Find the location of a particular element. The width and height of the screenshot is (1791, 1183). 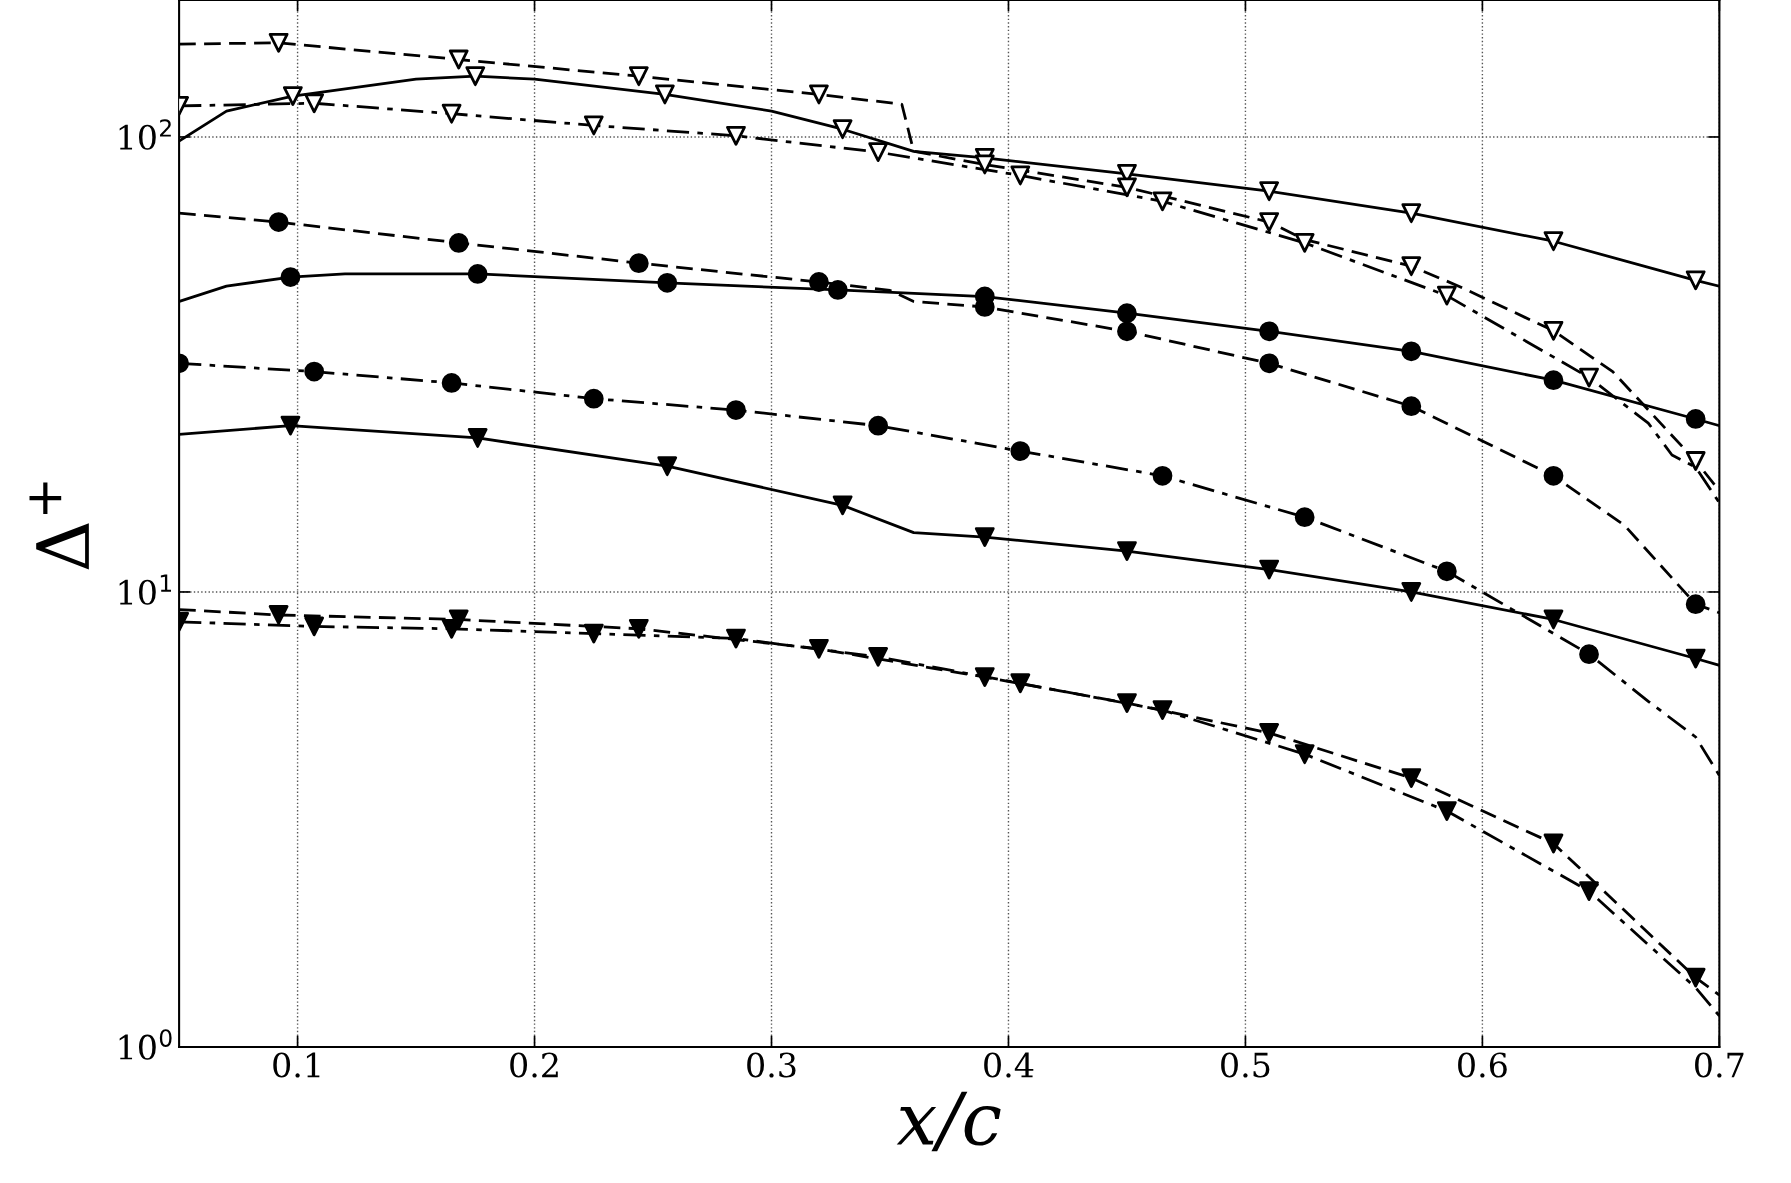

y-axis-title: Δ$^{+}$ is located at coordinates (59, 526).